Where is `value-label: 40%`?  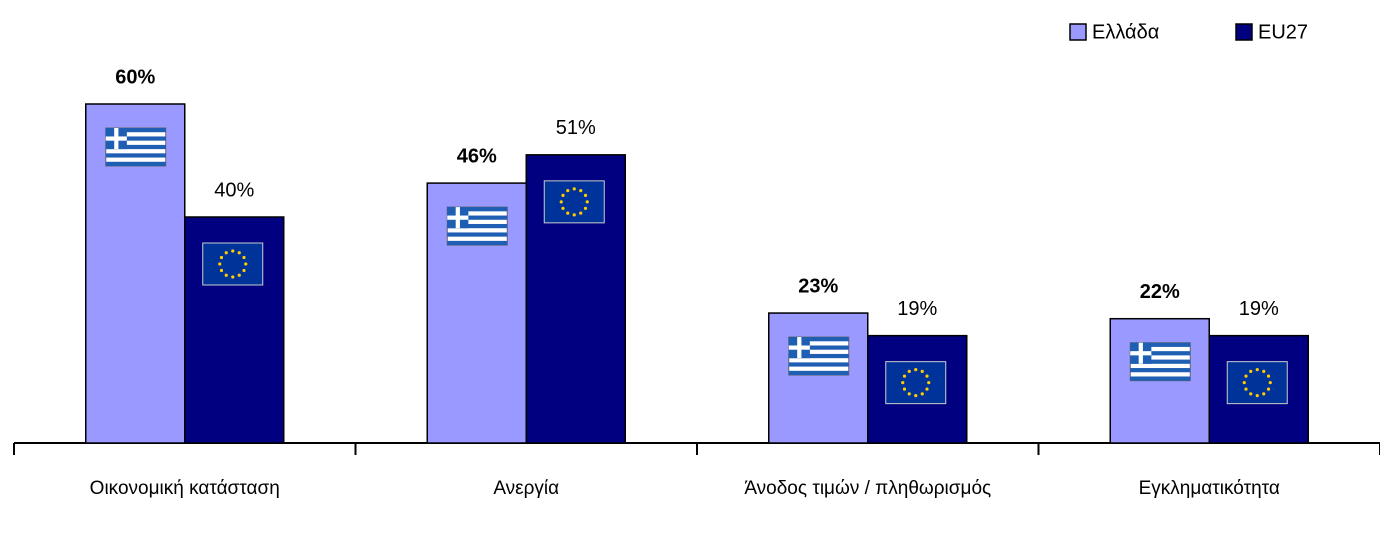
value-label: 40% is located at coordinates (234, 190).